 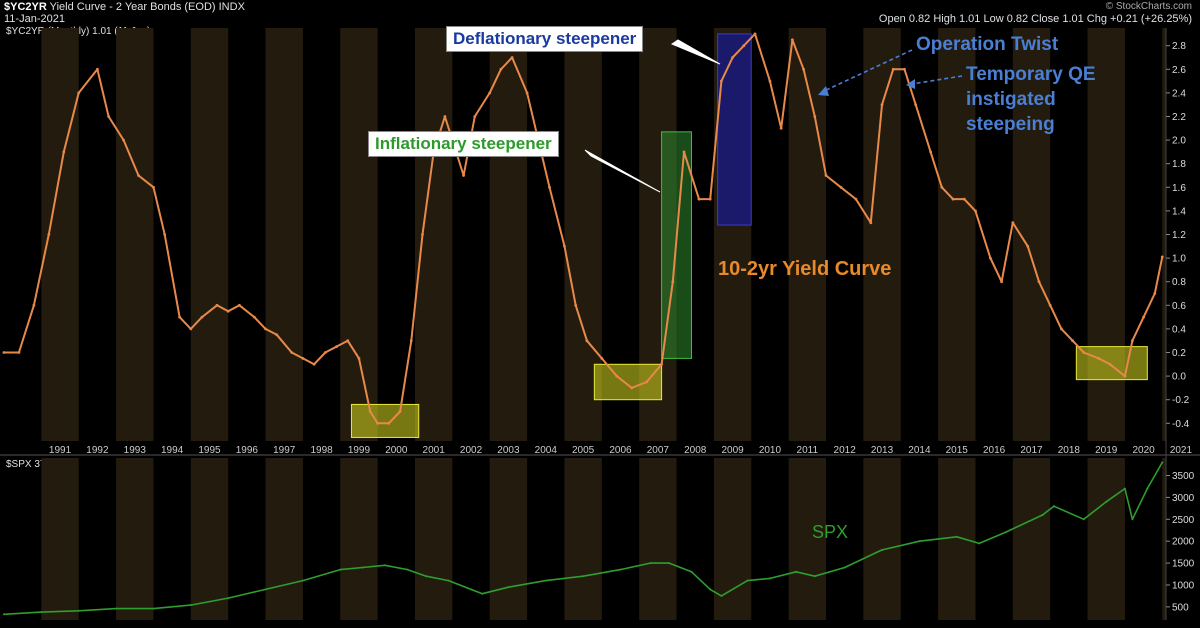 I want to click on x-tick-label: 2008, so click(x=695, y=450).